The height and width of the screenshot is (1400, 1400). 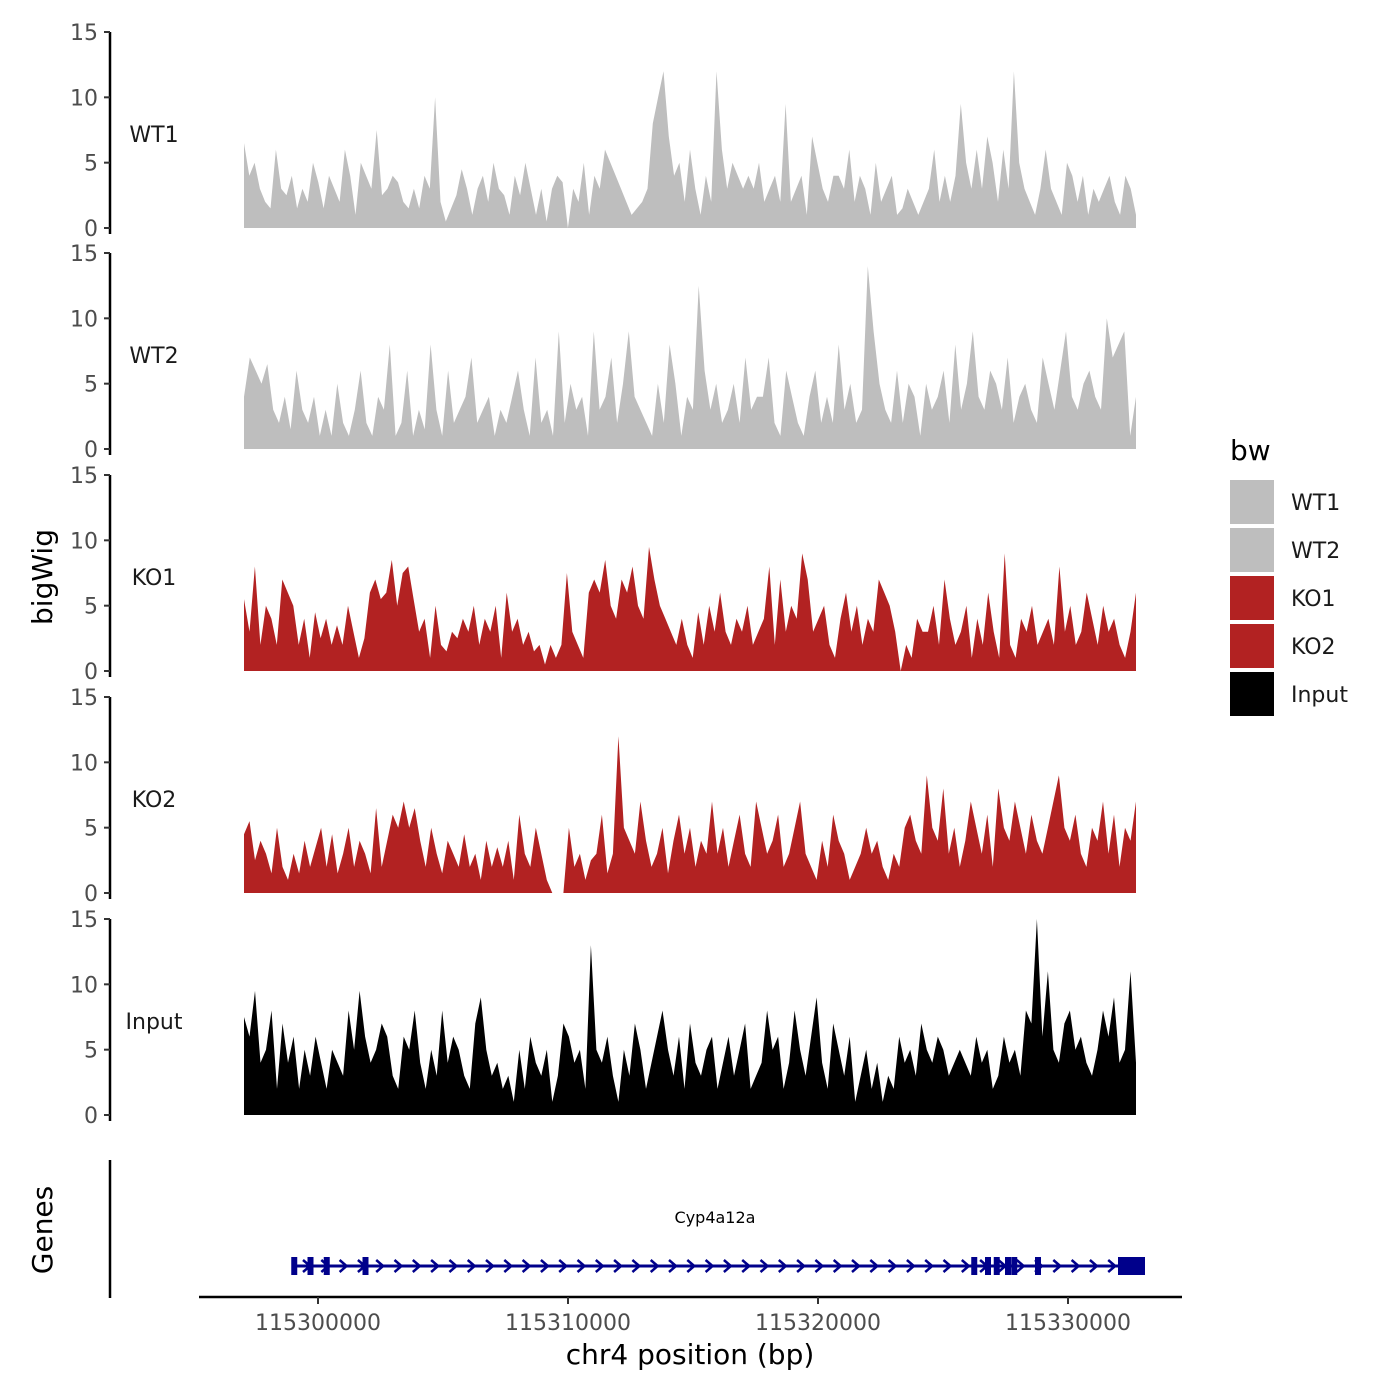 I want to click on x-tick-label: 115300000, so click(x=318, y=1323).